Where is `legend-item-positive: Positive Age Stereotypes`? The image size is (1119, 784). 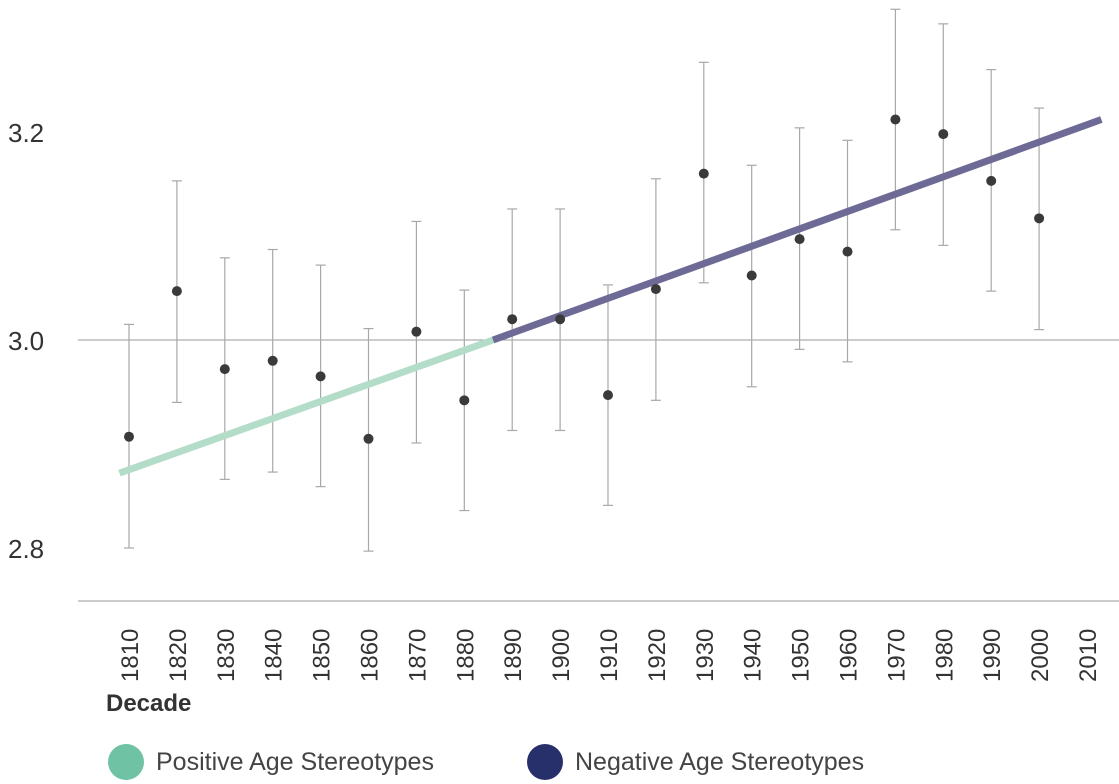
legend-item-positive: Positive Age Stereotypes is located at coordinates (271, 762).